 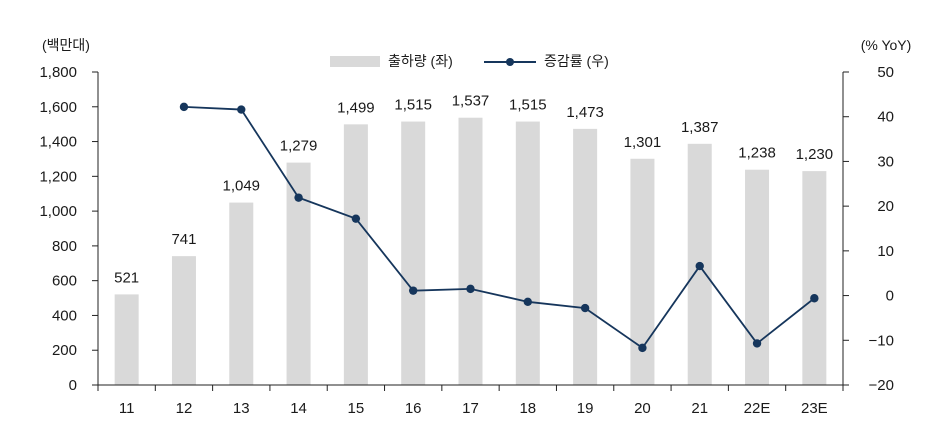 I want to click on bar-label-22E: 1,238, so click(x=757, y=153).